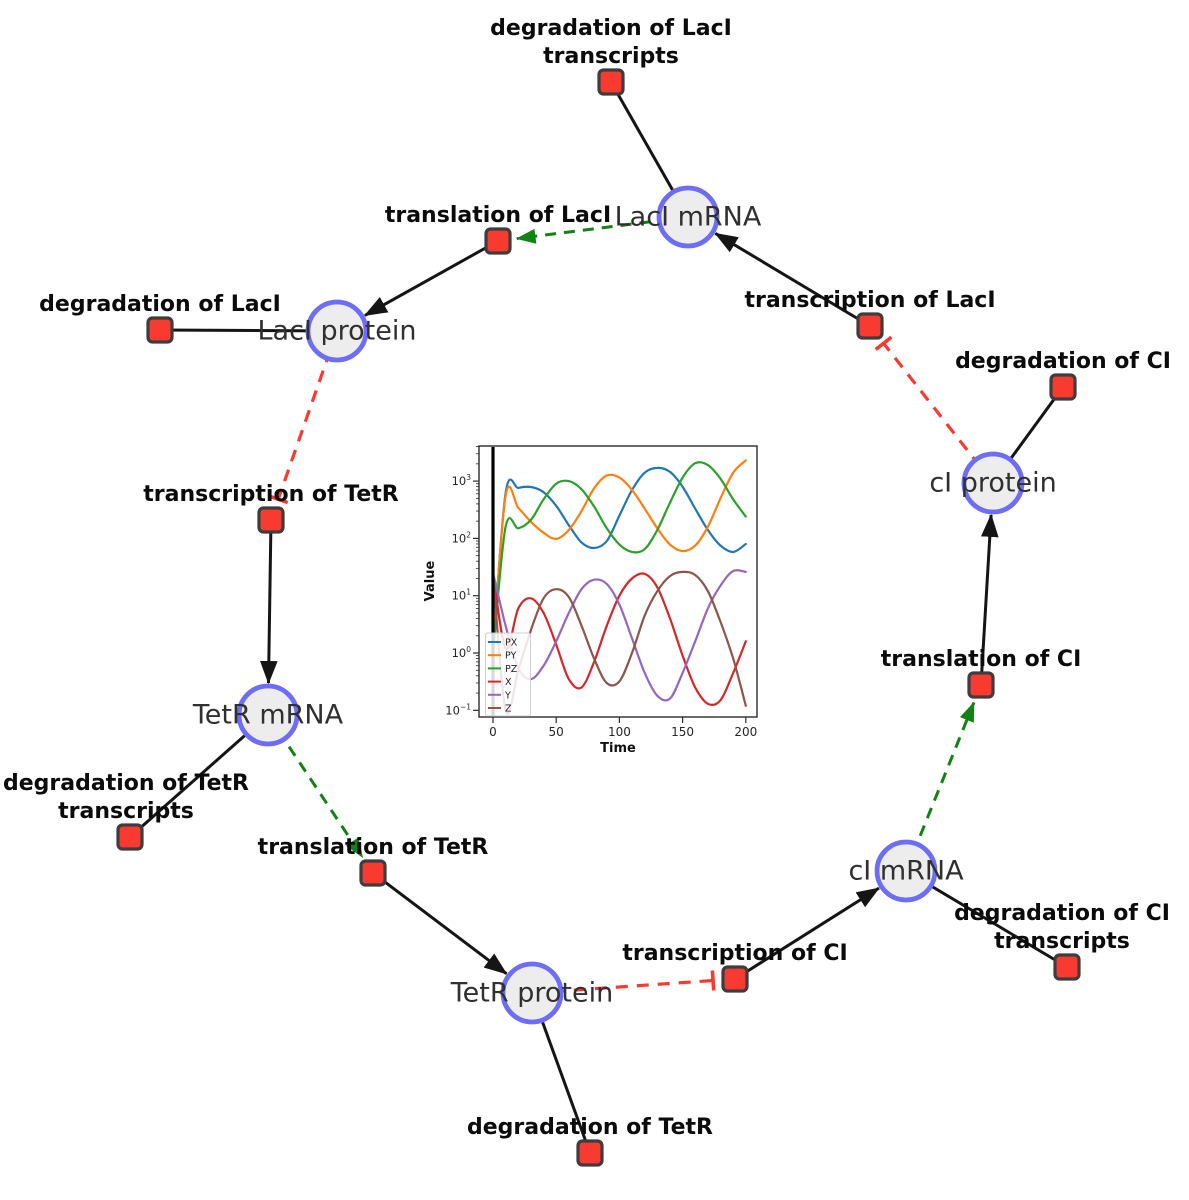  What do you see at coordinates (160, 330) in the screenshot?
I see `reaction-node-deg-laci` at bounding box center [160, 330].